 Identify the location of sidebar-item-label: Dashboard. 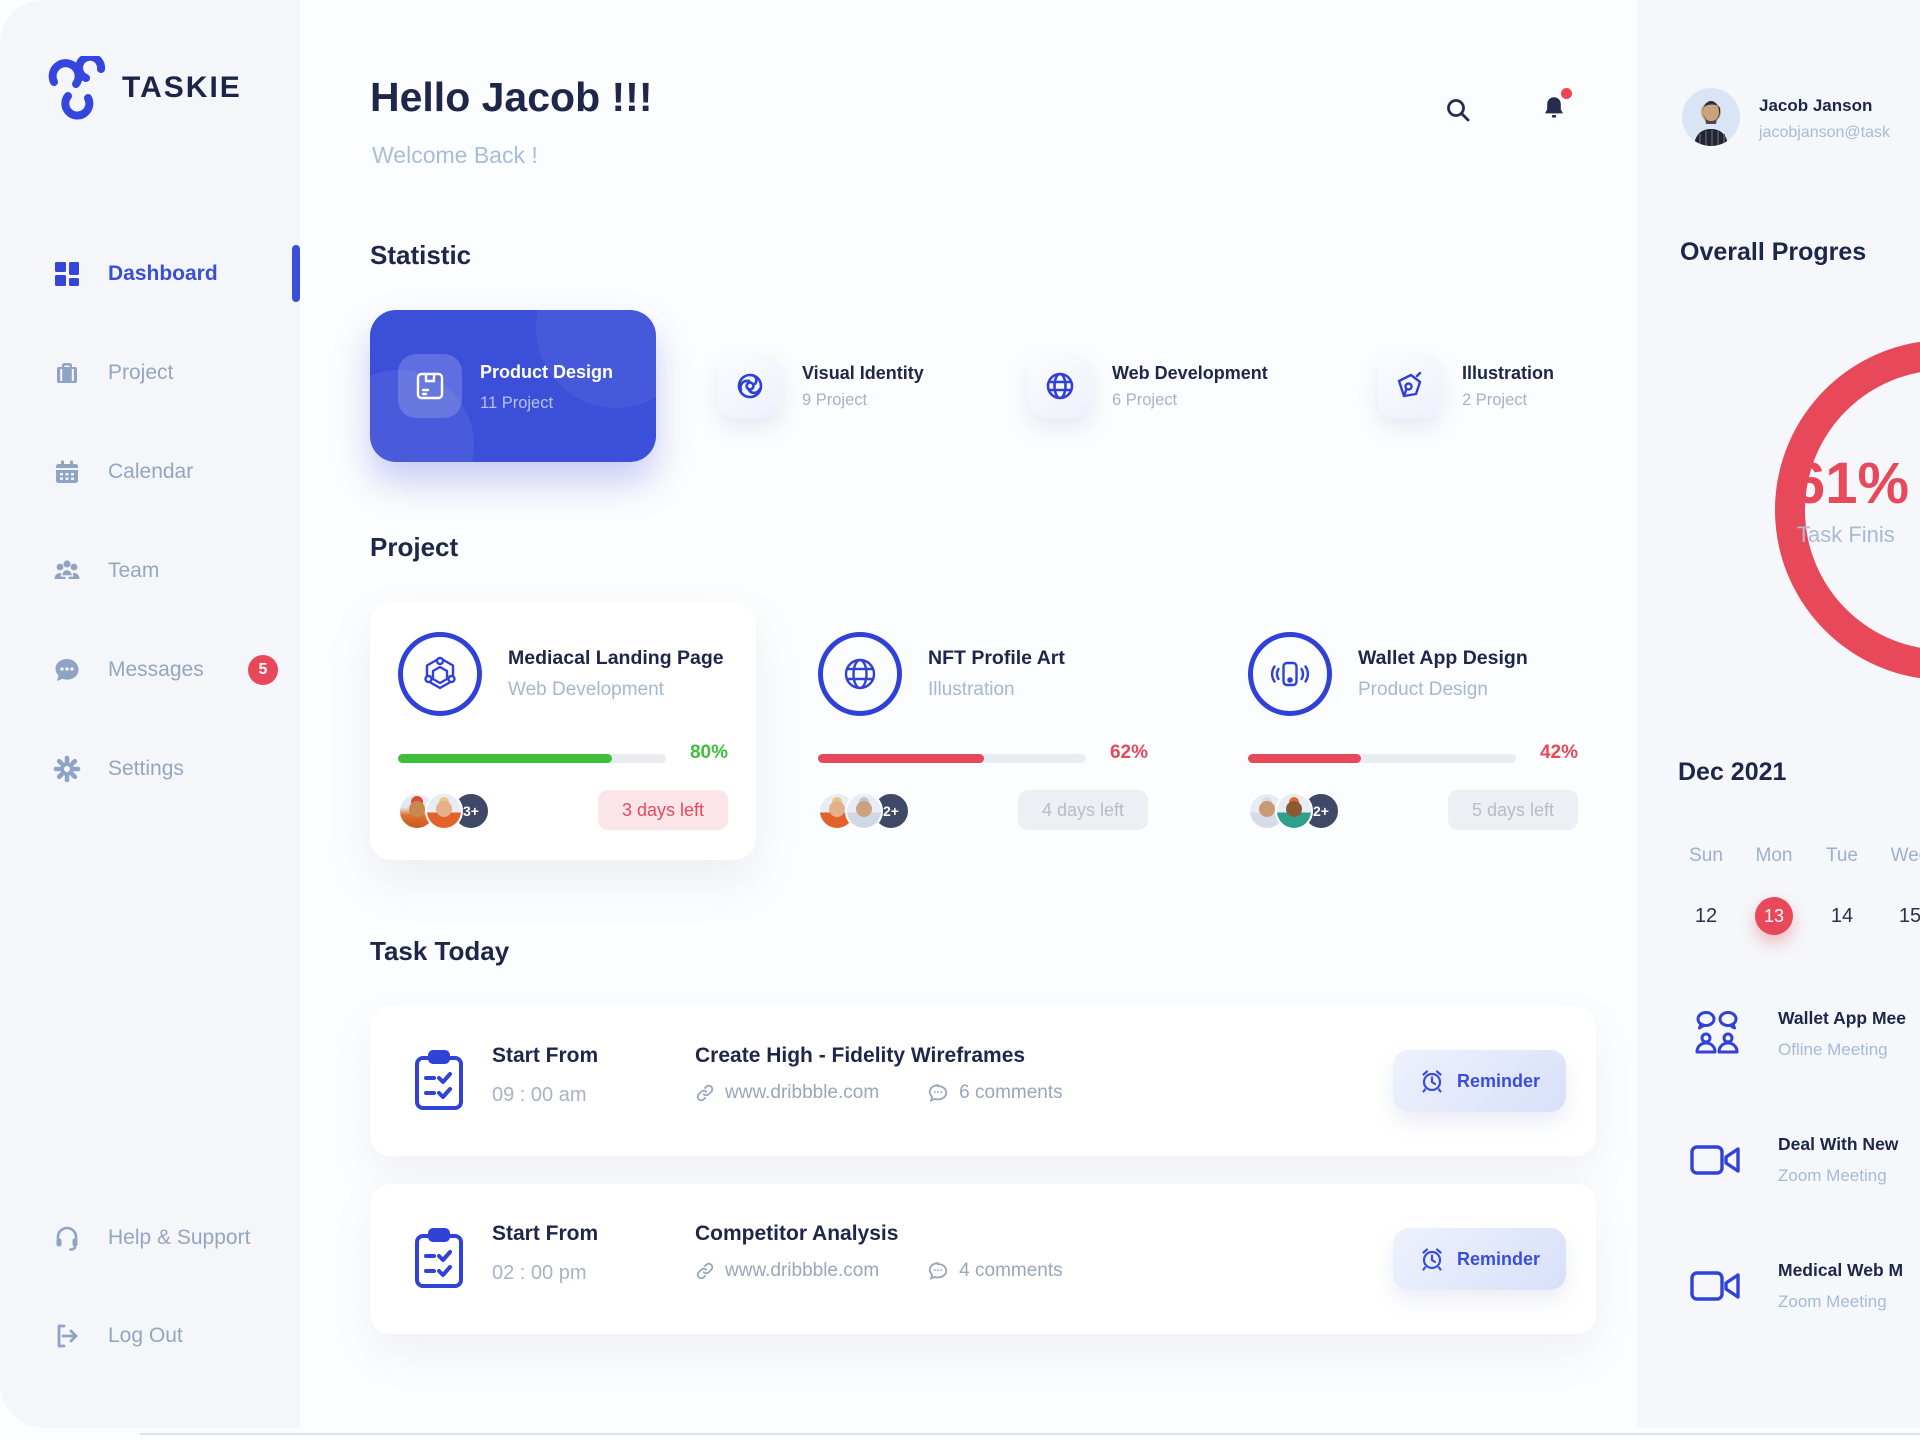
(163, 273).